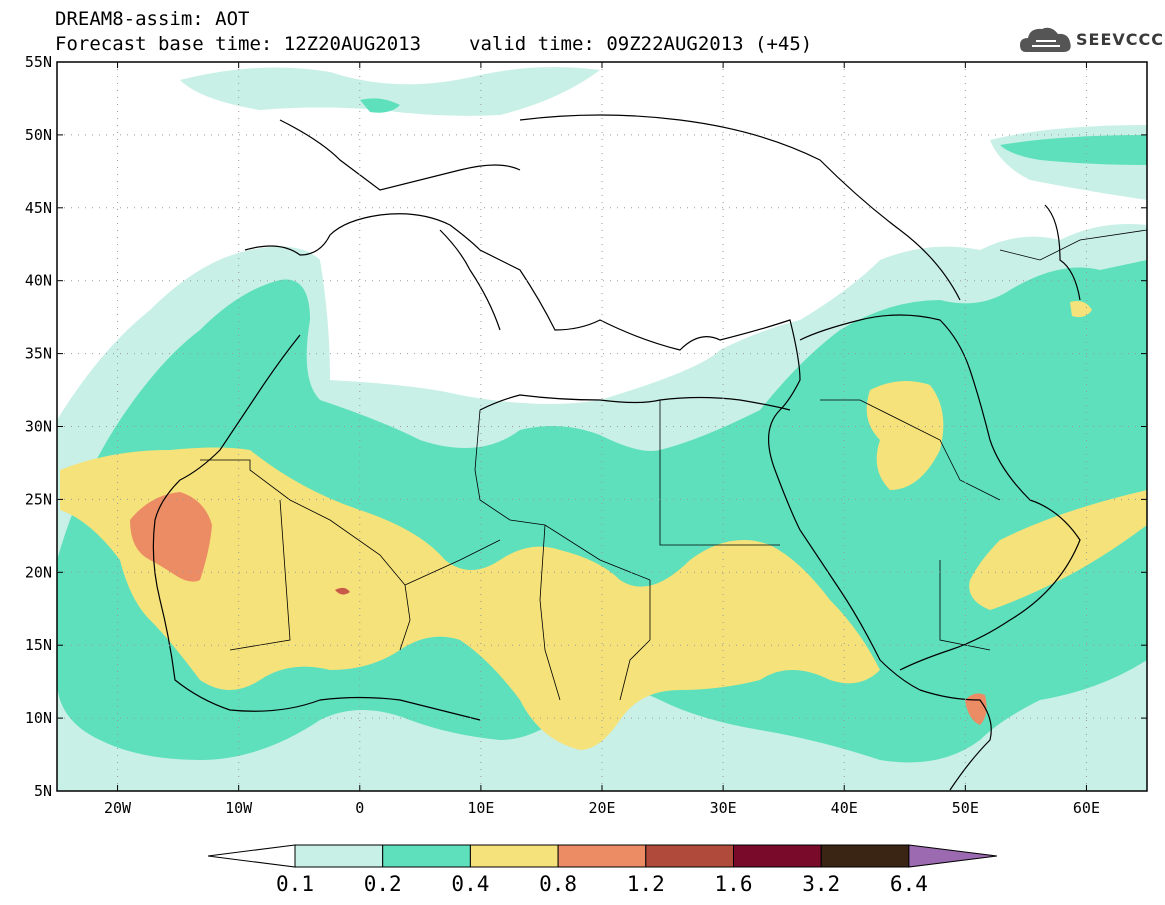  What do you see at coordinates (38, 135) in the screenshot?
I see `lat-label: 50N` at bounding box center [38, 135].